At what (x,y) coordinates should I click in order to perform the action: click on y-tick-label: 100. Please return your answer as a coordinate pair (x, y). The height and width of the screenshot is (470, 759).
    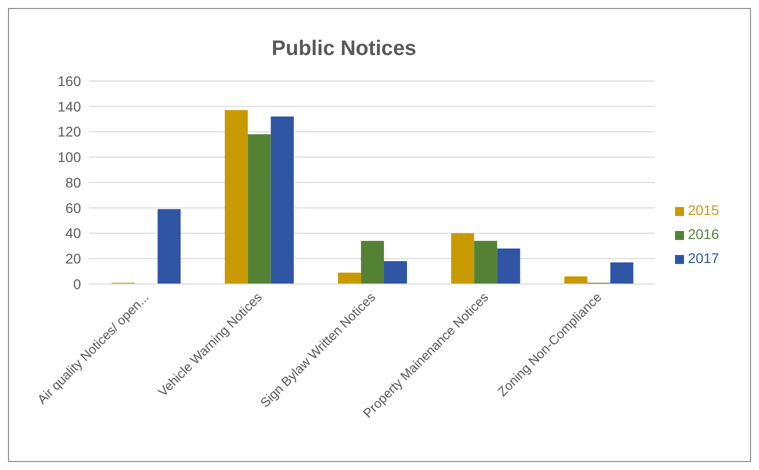
    Looking at the image, I should click on (70, 157).